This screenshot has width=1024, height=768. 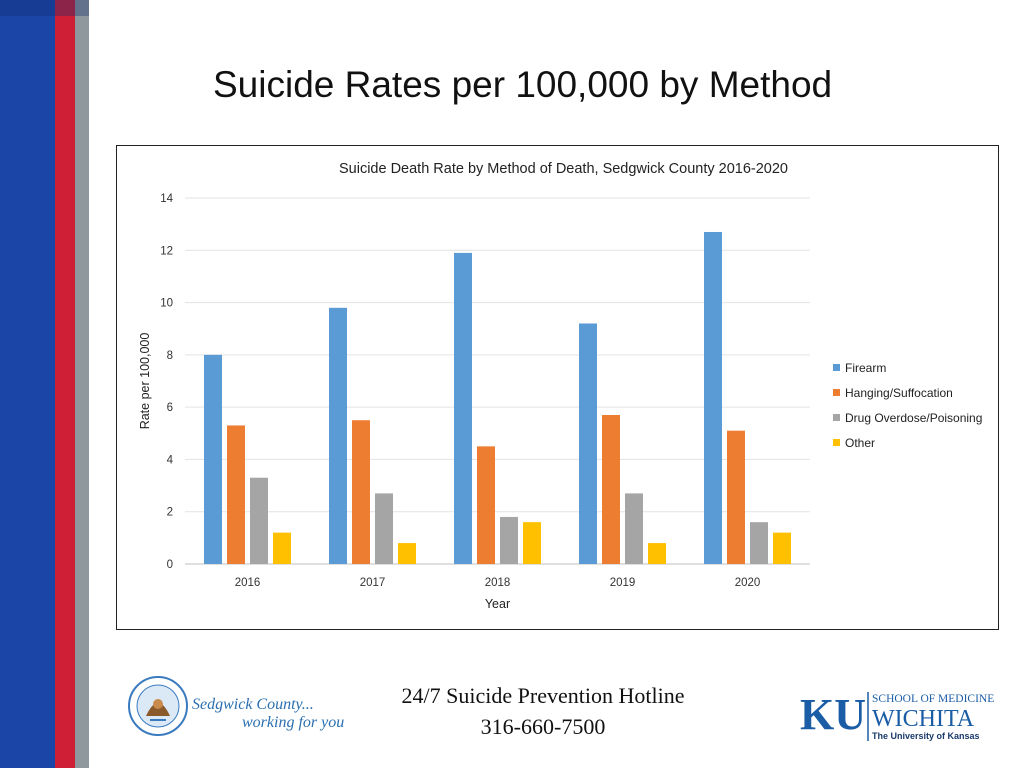 I want to click on x-tick-label: 2019, so click(x=623, y=583).